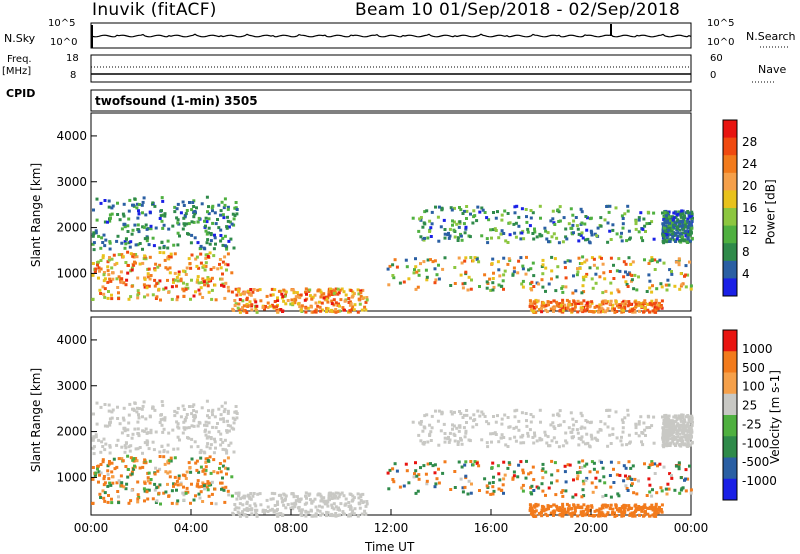 This screenshot has width=800, height=554. What do you see at coordinates (730, 468) in the screenshot?
I see `velocity-colorbar-swatch` at bounding box center [730, 468].